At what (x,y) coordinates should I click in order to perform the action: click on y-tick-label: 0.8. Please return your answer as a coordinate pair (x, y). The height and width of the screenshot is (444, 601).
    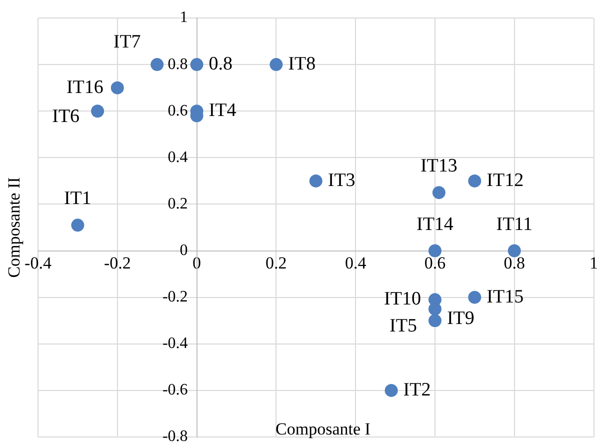
    Looking at the image, I should click on (178, 64).